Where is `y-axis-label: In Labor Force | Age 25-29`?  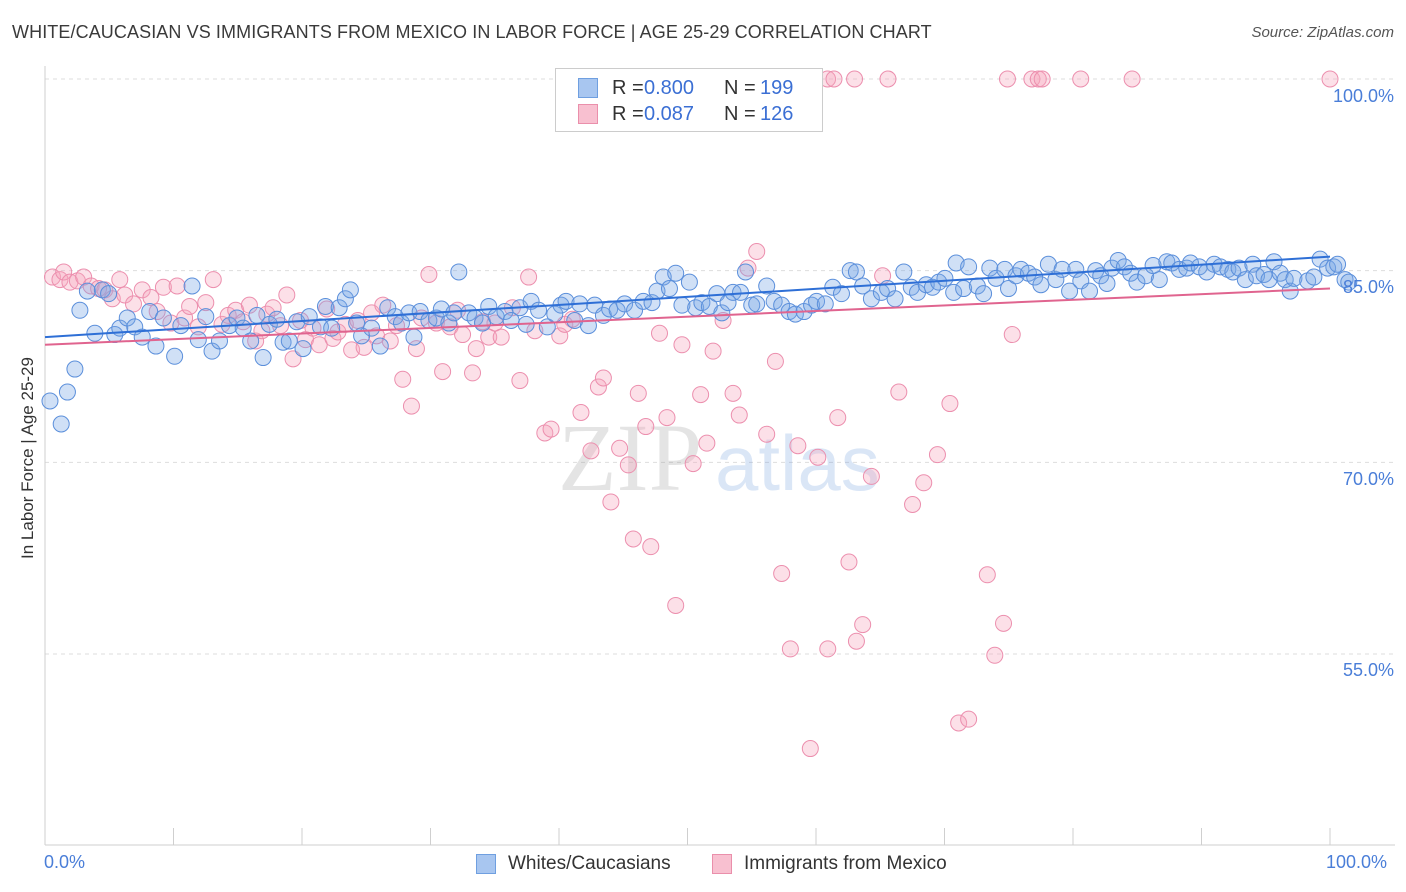
y-axis-label: In Labor Force | Age 25-29 is located at coordinates (27, 458).